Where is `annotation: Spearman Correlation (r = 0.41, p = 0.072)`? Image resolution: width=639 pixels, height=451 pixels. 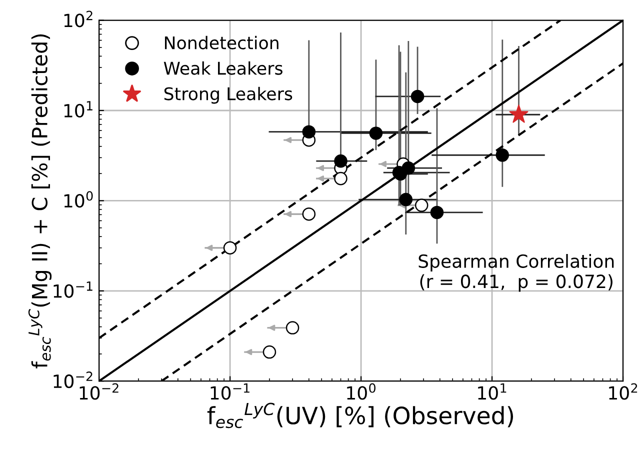 annotation: Spearman Correlation (r = 0.41, p = 0.072) is located at coordinates (516, 273).